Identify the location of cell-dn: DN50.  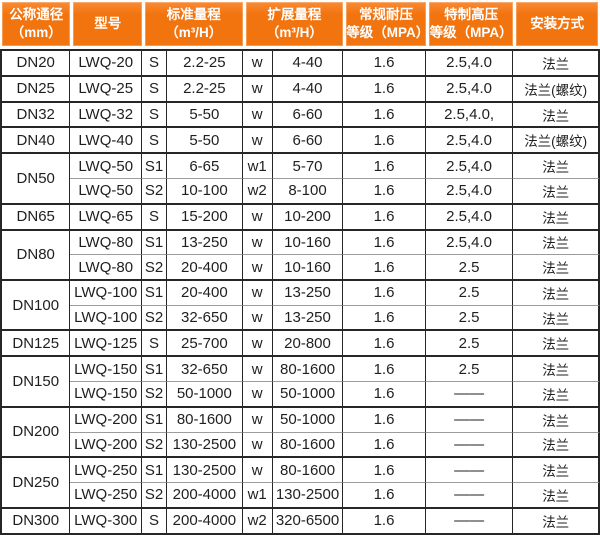
(35, 177).